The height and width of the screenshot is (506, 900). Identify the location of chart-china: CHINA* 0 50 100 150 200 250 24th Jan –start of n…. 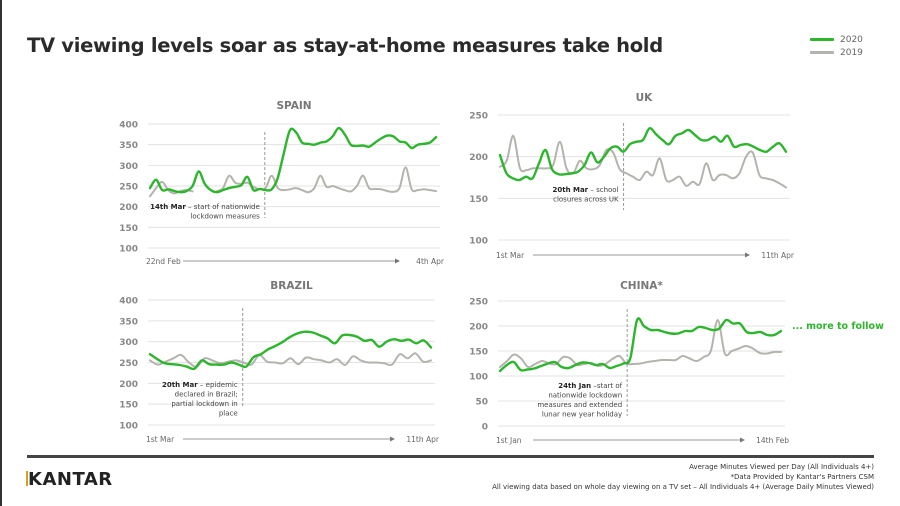
(629, 362).